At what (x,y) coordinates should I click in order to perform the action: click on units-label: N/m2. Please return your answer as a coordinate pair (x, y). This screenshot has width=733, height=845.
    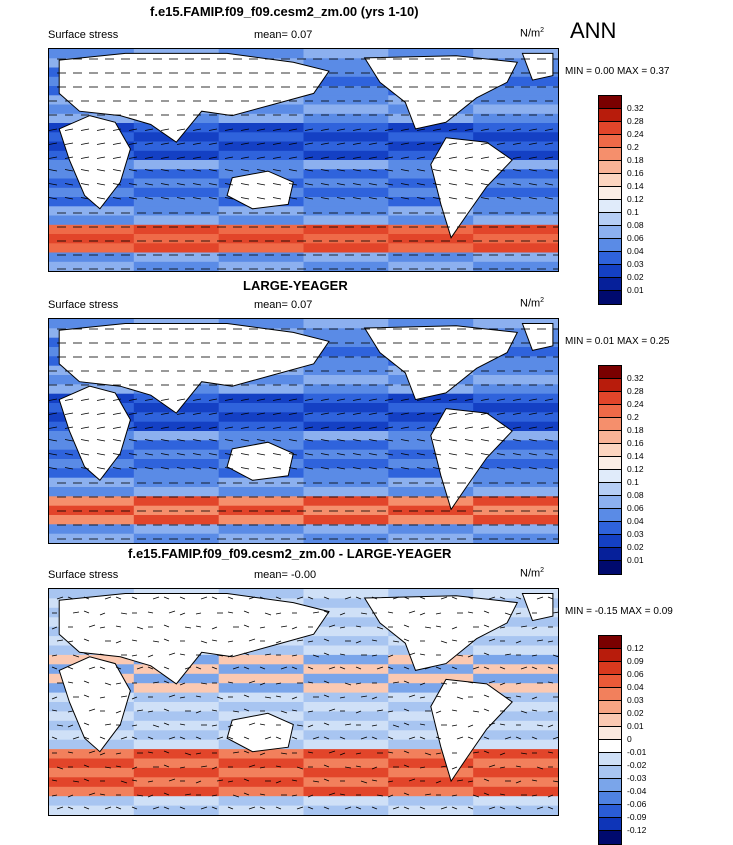
    Looking at the image, I should click on (532, 303).